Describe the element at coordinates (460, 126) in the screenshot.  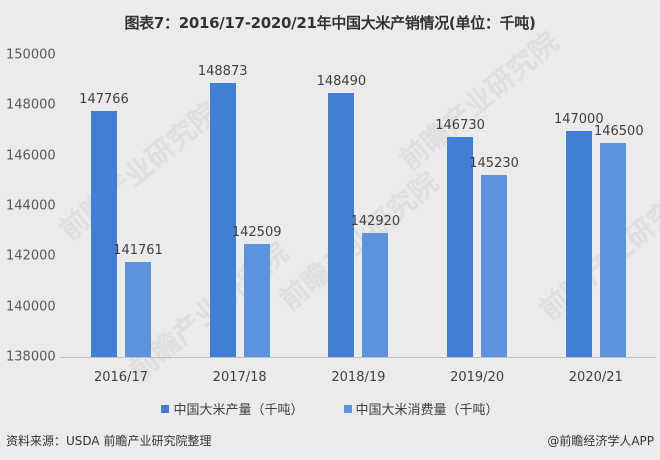
I see `data-label-production: 146730` at that location.